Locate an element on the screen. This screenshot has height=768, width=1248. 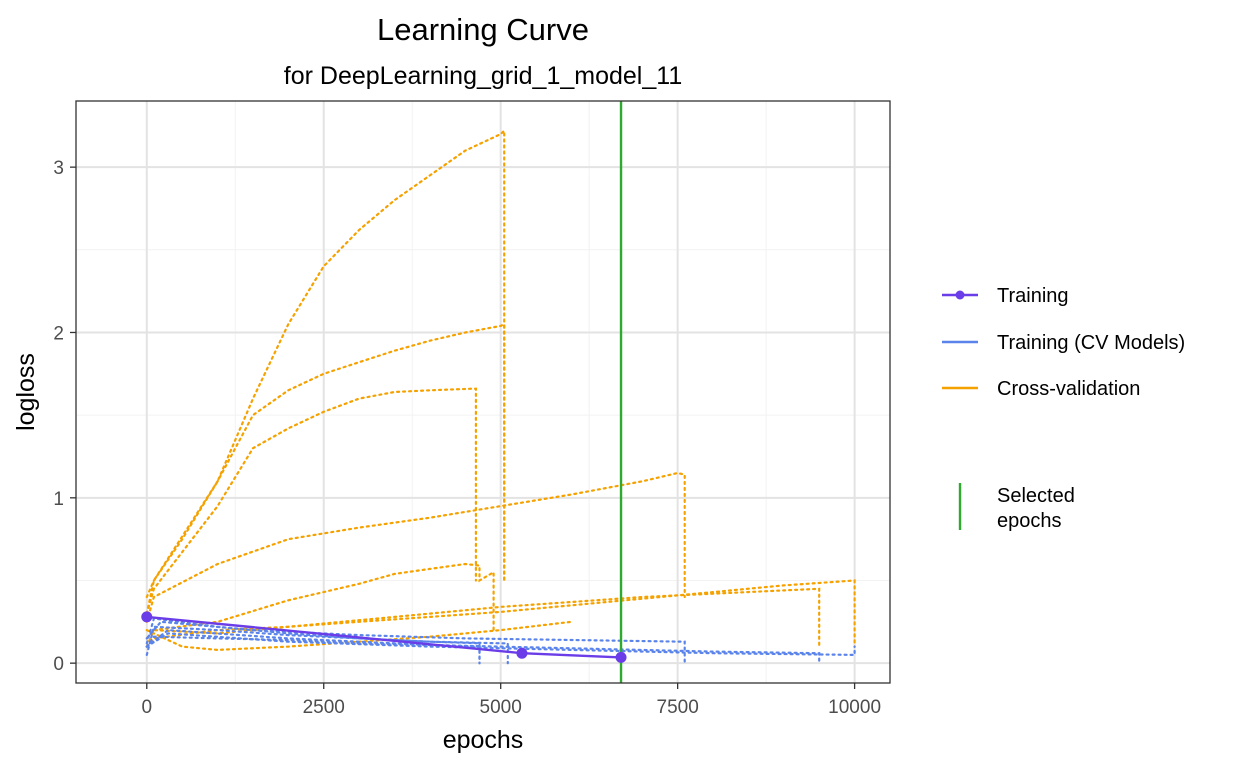
y-axis-title: logloss is located at coordinates (26, 392).